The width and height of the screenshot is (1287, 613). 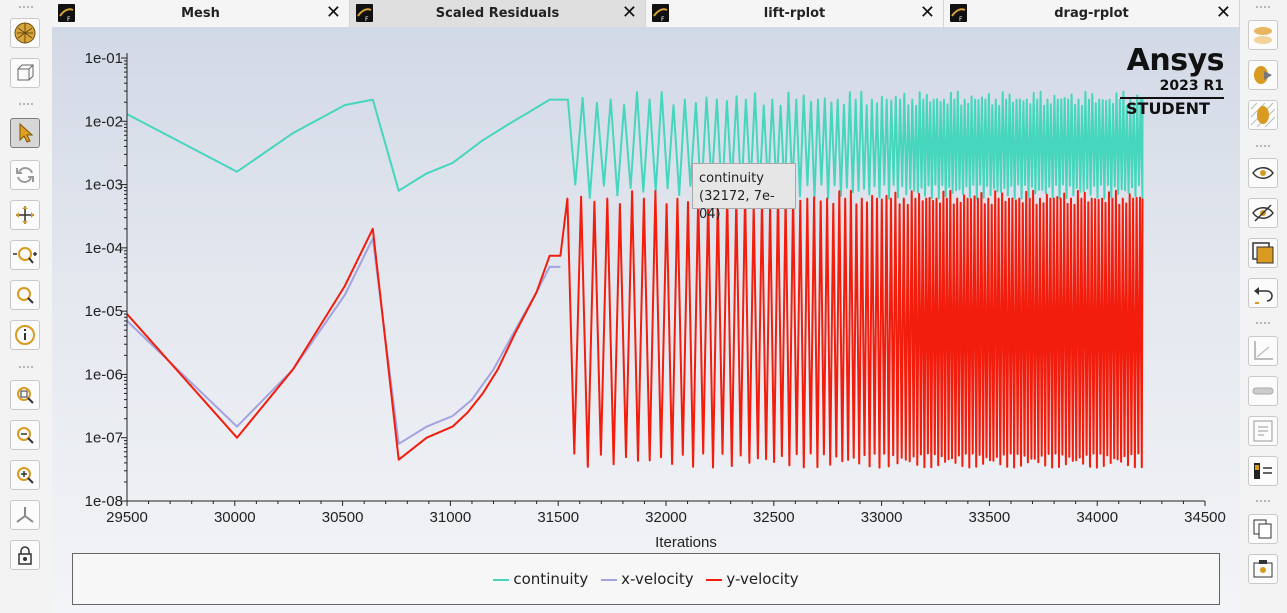 I want to click on slider-button, so click(x=1263, y=391).